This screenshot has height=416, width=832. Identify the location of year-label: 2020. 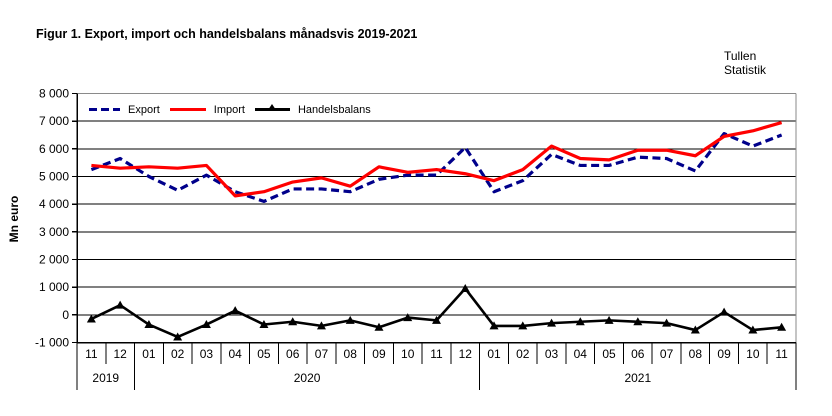
(307, 378).